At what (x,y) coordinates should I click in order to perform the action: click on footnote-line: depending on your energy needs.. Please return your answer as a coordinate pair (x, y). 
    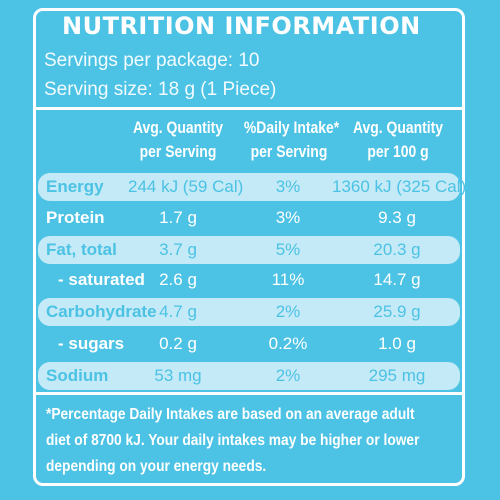
    Looking at the image, I should click on (156, 466).